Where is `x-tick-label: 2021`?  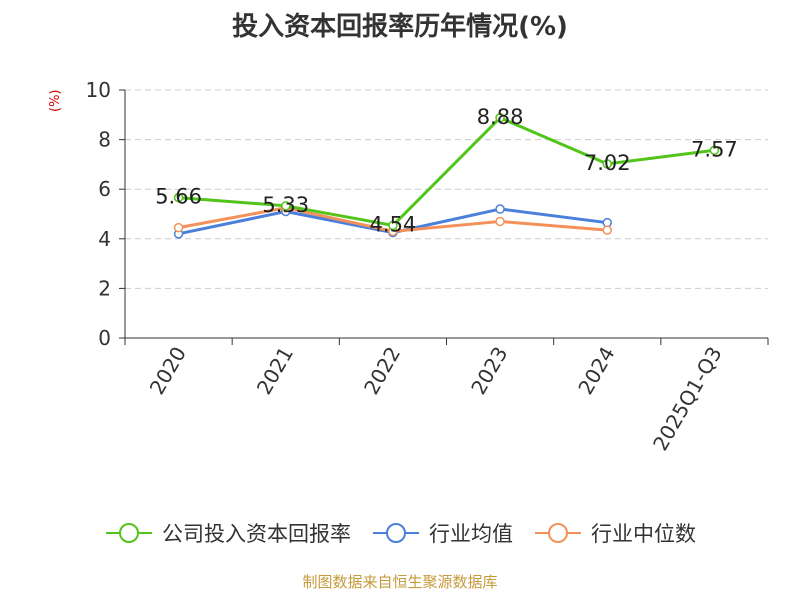 x-tick-label: 2021 is located at coordinates (275, 371).